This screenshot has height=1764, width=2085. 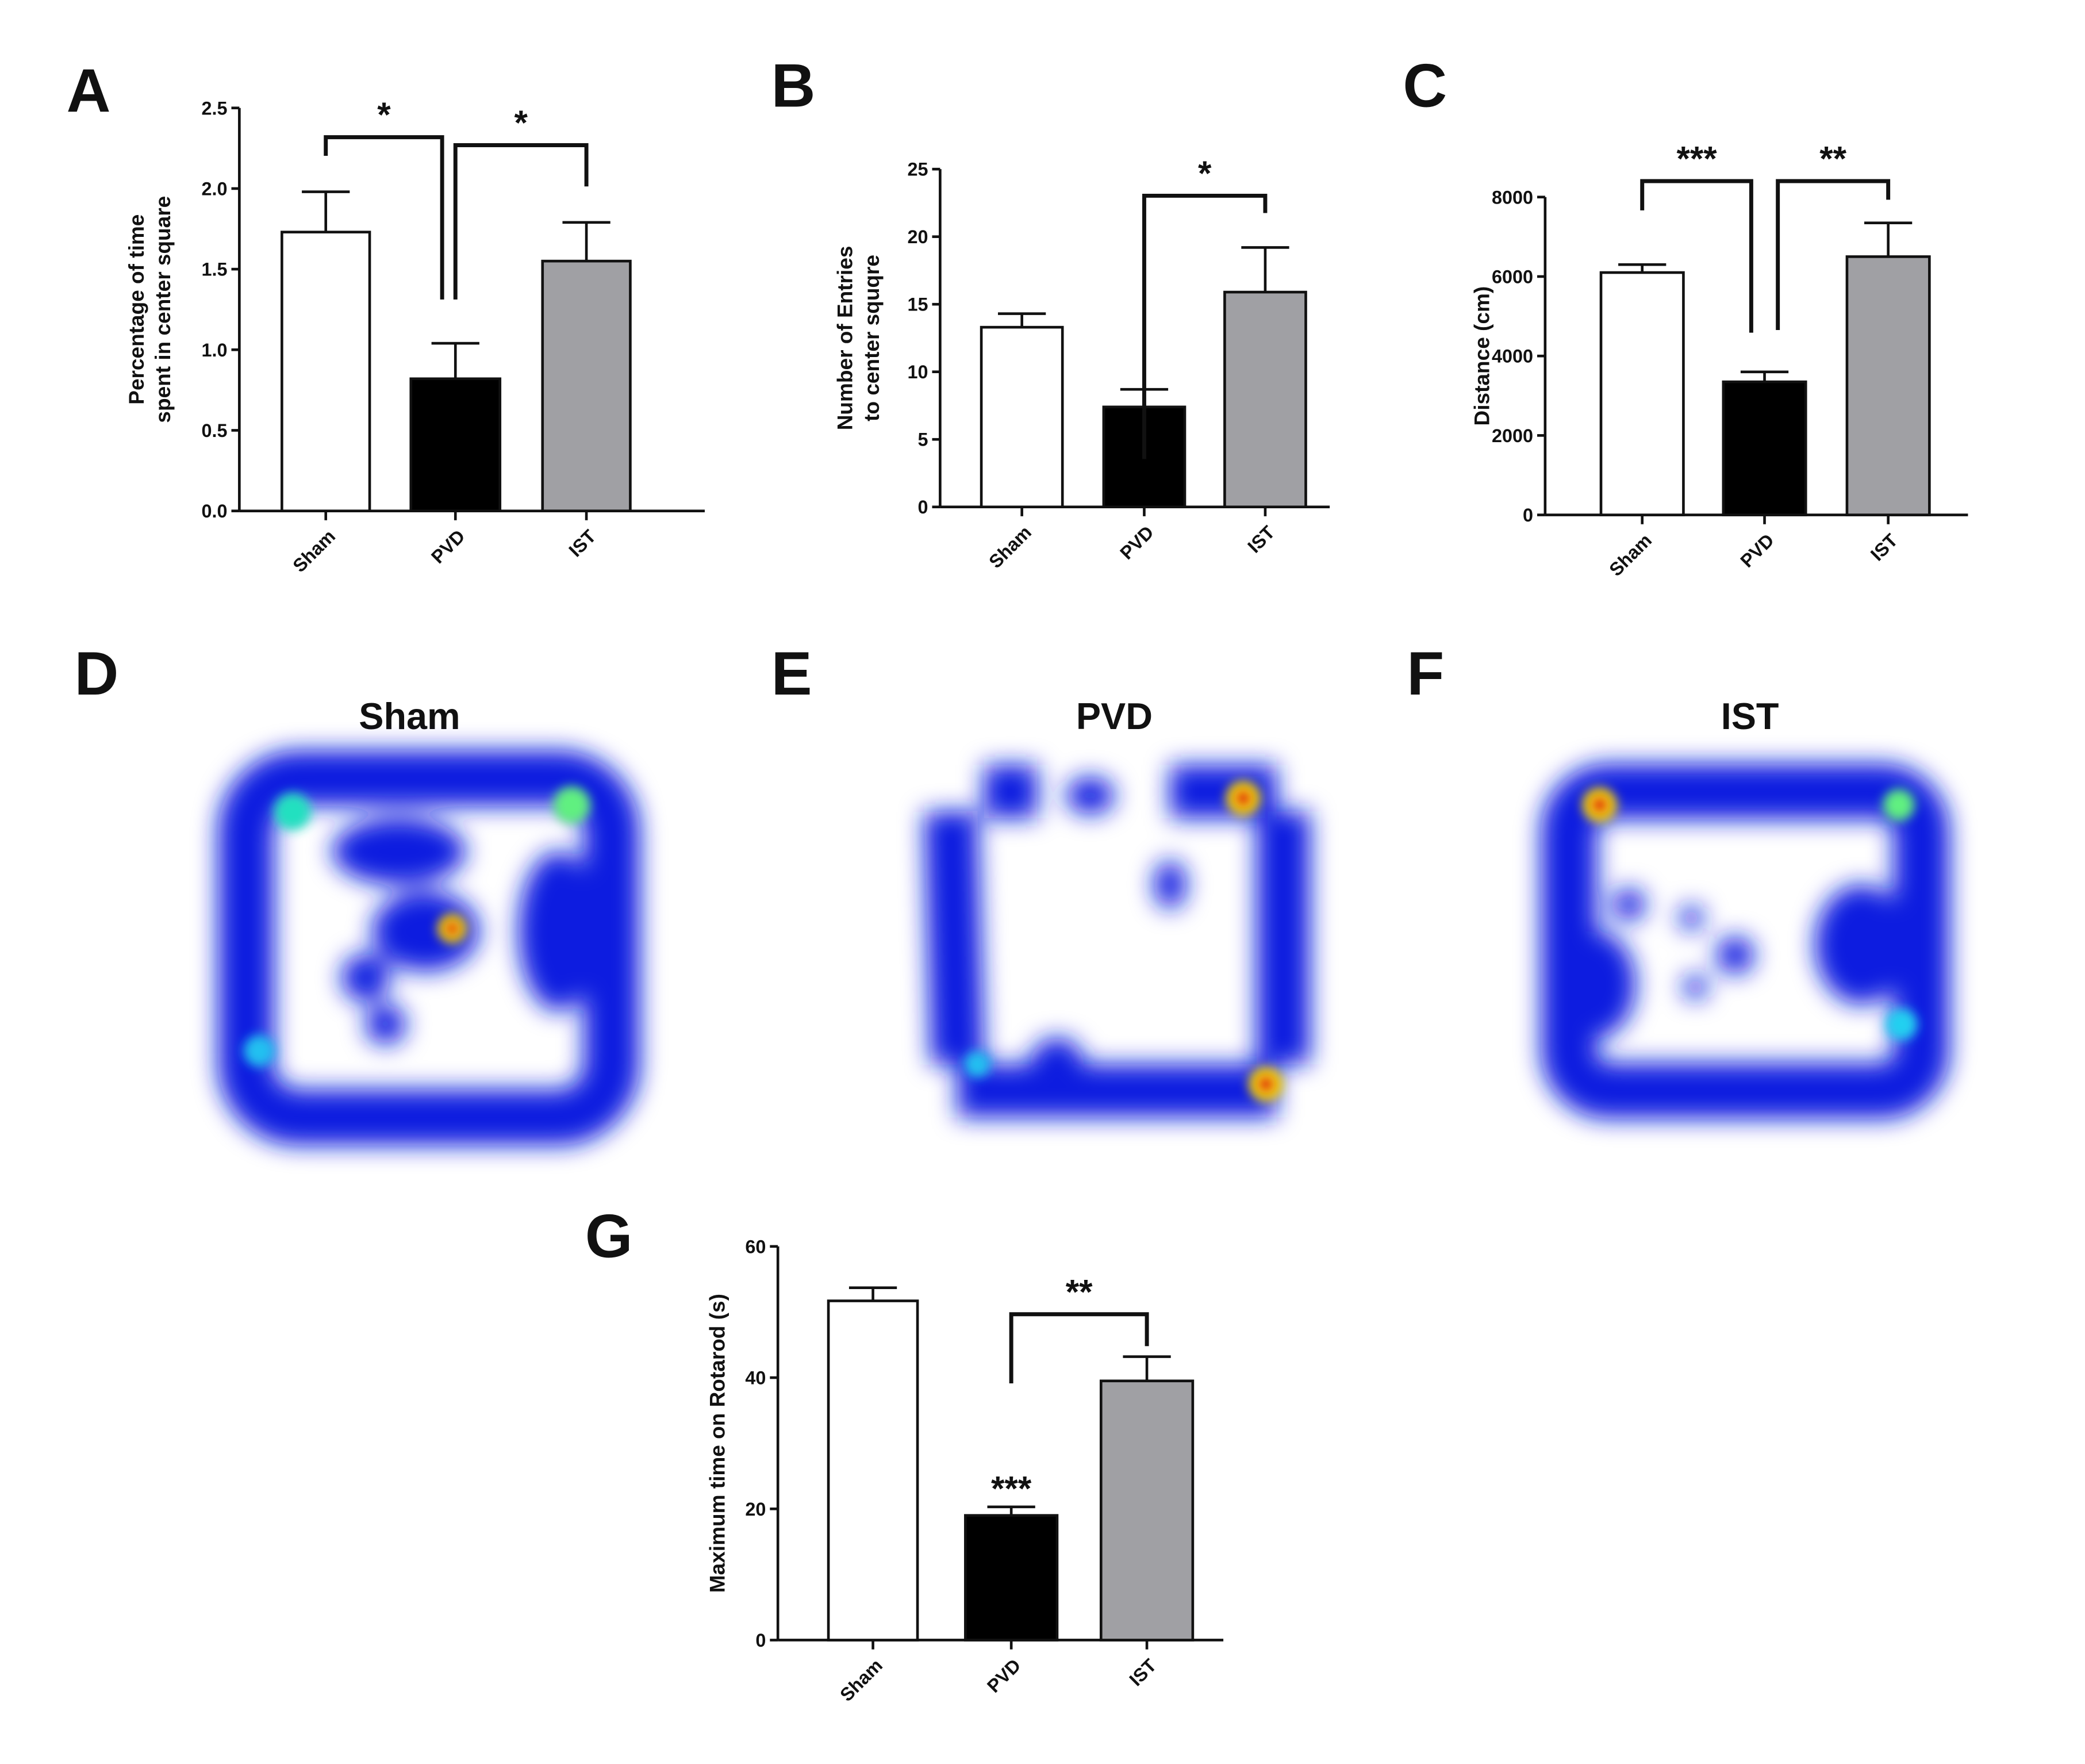 What do you see at coordinates (136, 310) in the screenshot?
I see `y-axis-label-line: Percentage of time` at bounding box center [136, 310].